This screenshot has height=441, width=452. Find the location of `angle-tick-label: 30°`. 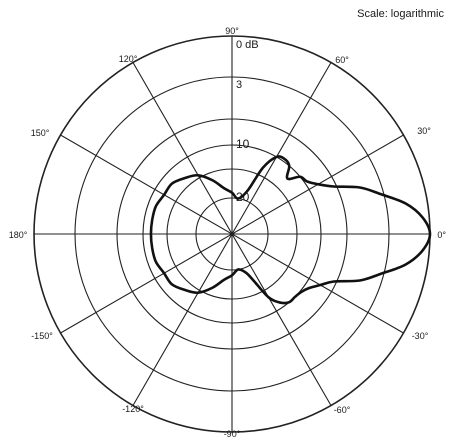

angle-tick-label: 30° is located at coordinates (424, 131).